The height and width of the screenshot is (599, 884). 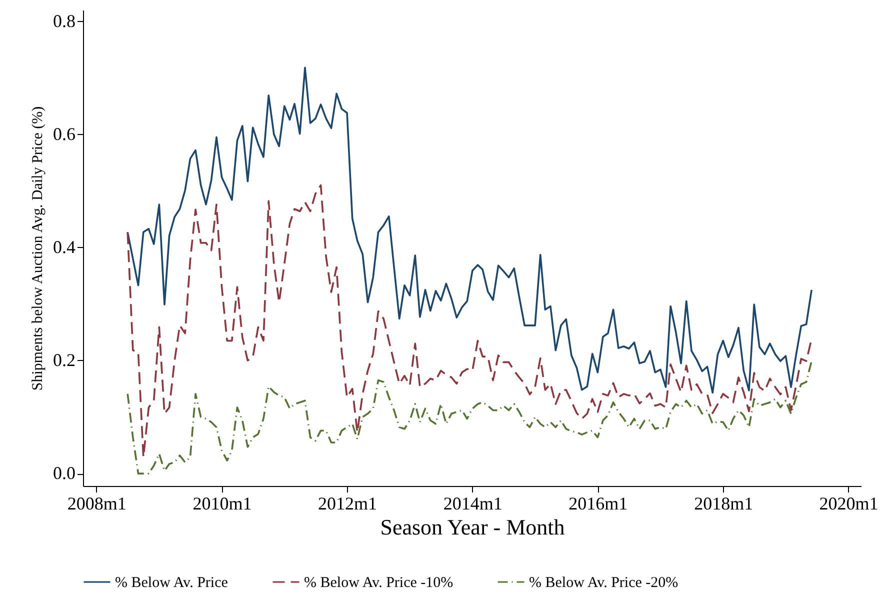 What do you see at coordinates (64, 473) in the screenshot?
I see `y-tick-label: 0.0` at bounding box center [64, 473].